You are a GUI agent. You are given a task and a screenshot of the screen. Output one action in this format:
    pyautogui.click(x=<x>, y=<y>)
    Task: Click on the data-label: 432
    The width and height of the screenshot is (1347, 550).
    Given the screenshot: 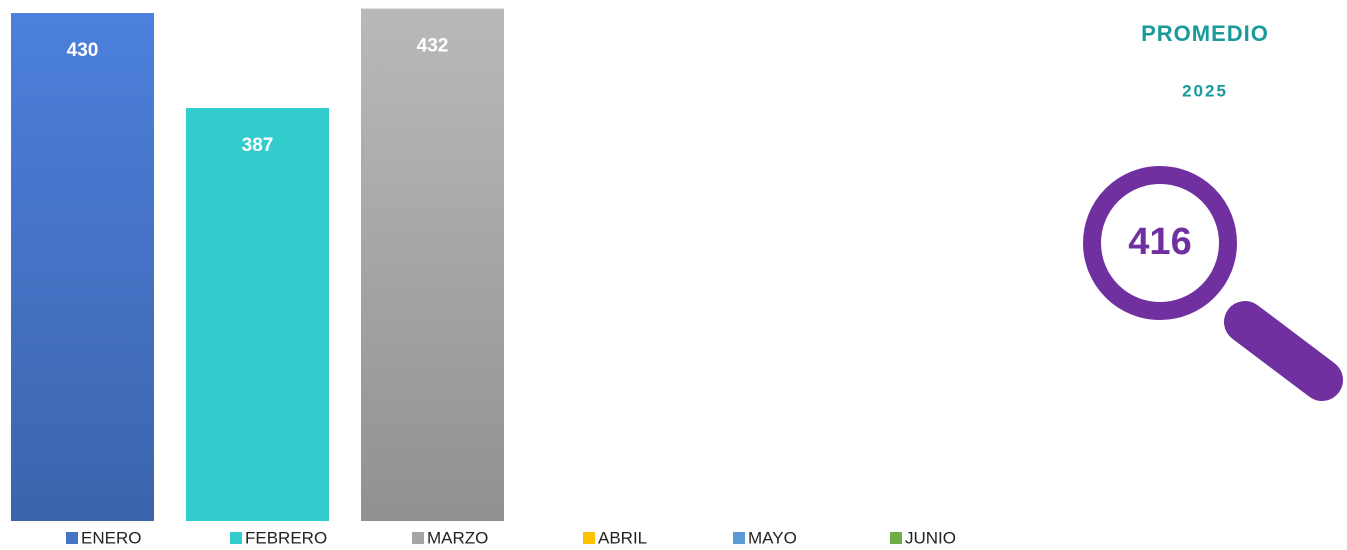 What is the action you would take?
    pyautogui.click(x=433, y=46)
    